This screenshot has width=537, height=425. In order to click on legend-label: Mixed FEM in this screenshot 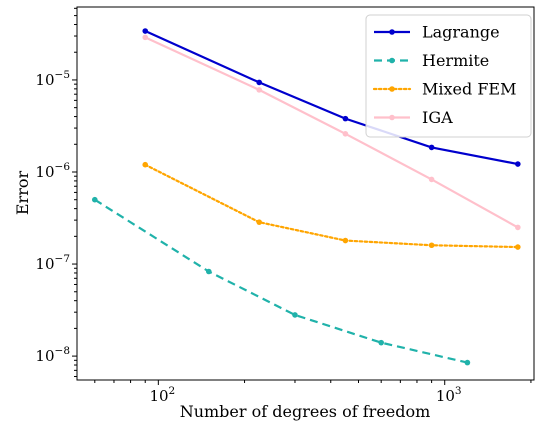, I will do `click(469, 89)`.